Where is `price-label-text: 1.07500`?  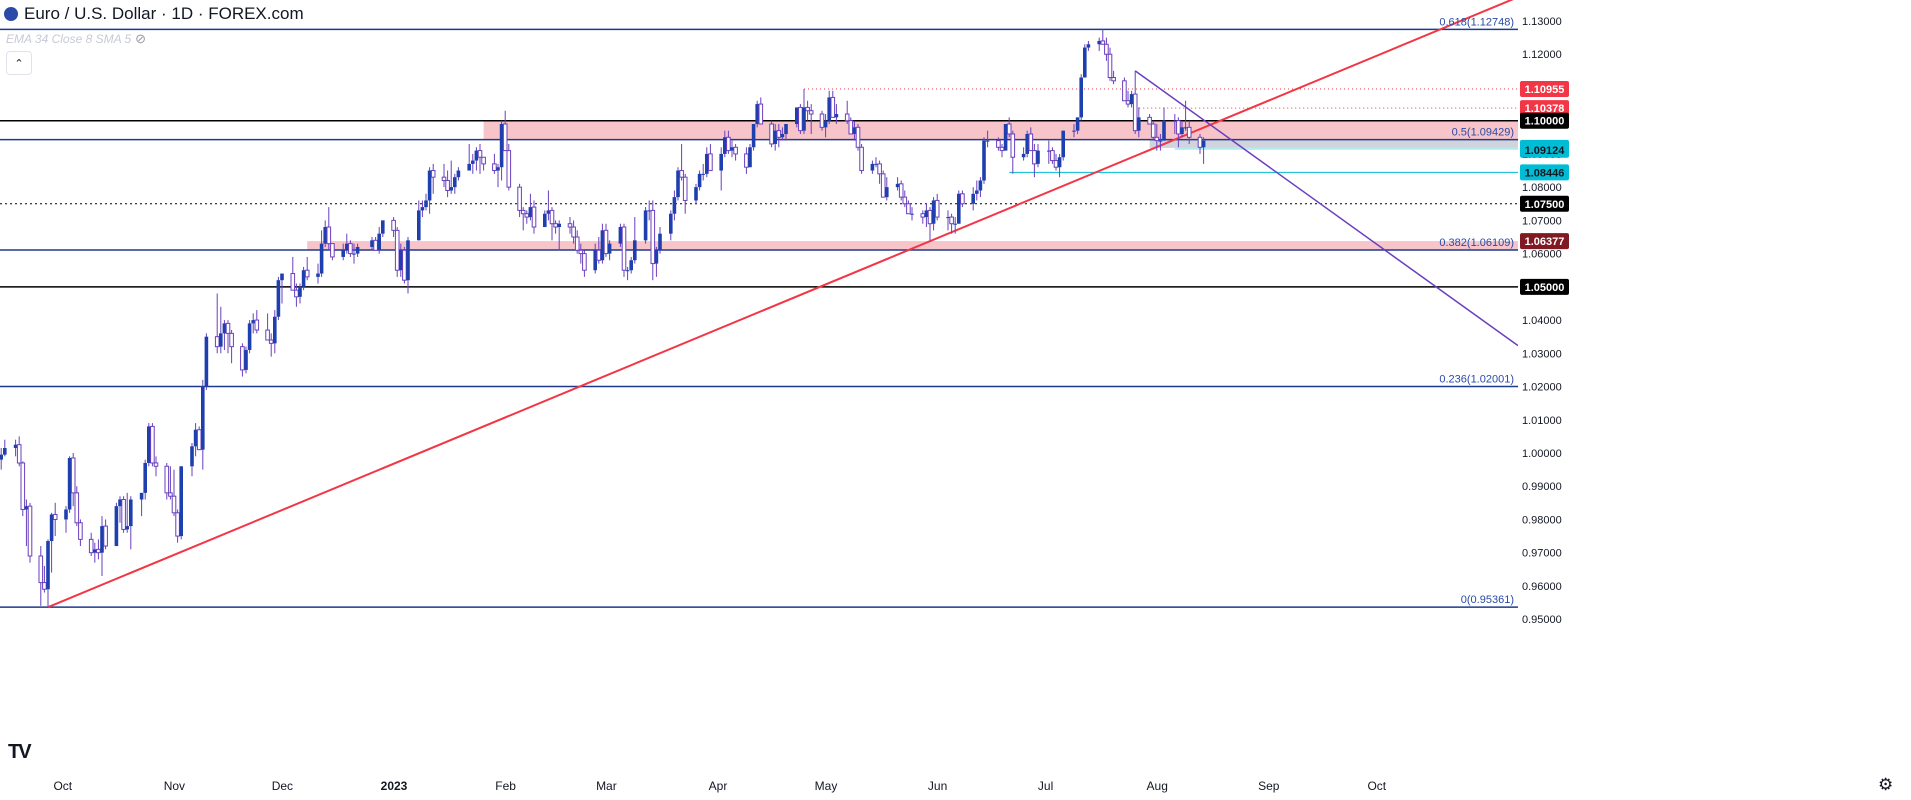
price-label-text: 1.07500 is located at coordinates (1545, 205).